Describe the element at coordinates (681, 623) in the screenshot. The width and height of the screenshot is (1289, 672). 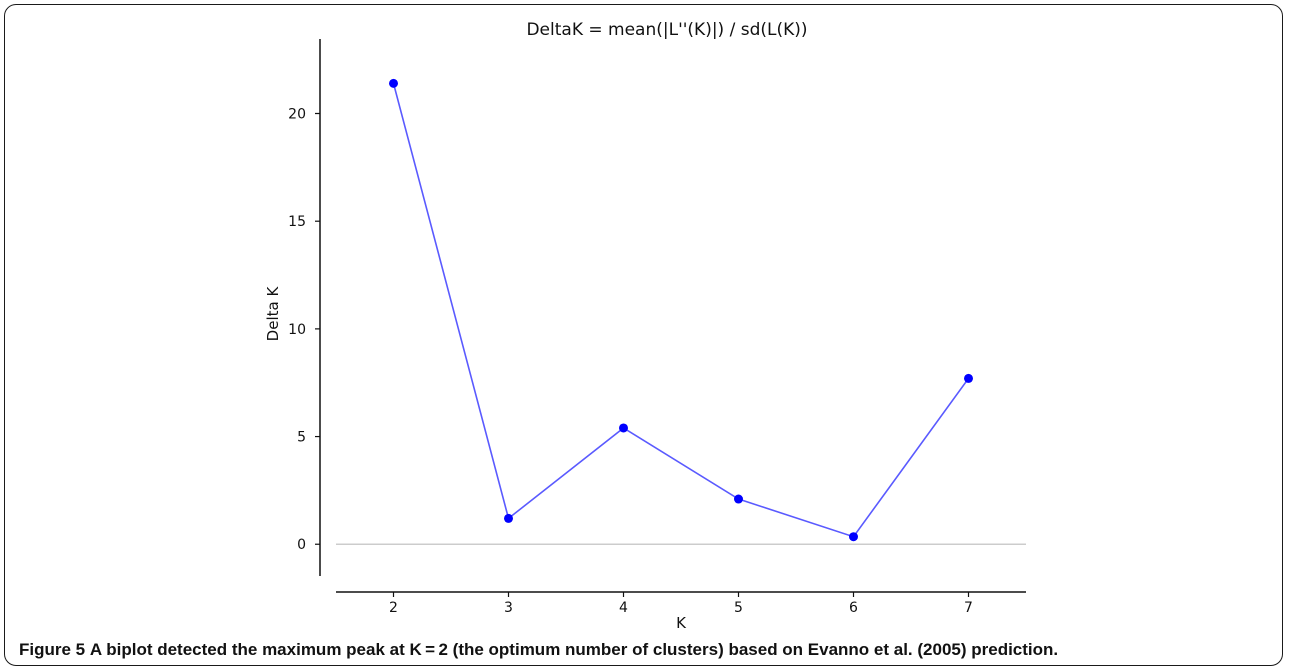
I see `x-axis-label: K` at that location.